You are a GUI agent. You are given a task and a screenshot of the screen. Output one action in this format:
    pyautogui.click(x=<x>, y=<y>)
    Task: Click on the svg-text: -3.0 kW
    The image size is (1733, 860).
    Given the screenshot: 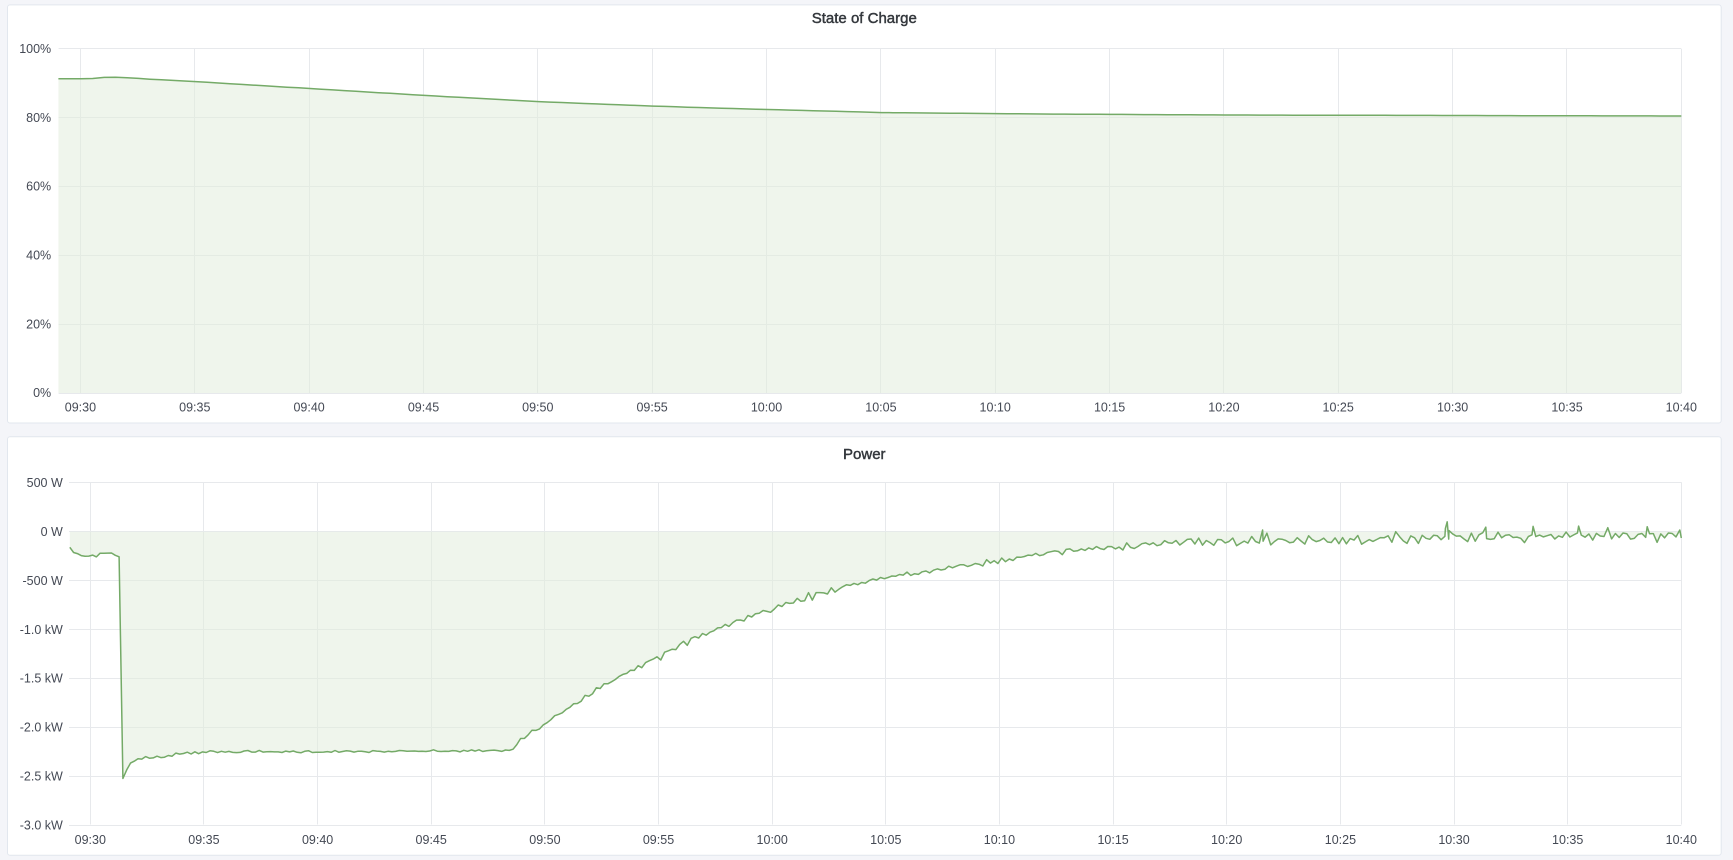 What is the action you would take?
    pyautogui.click(x=41, y=825)
    